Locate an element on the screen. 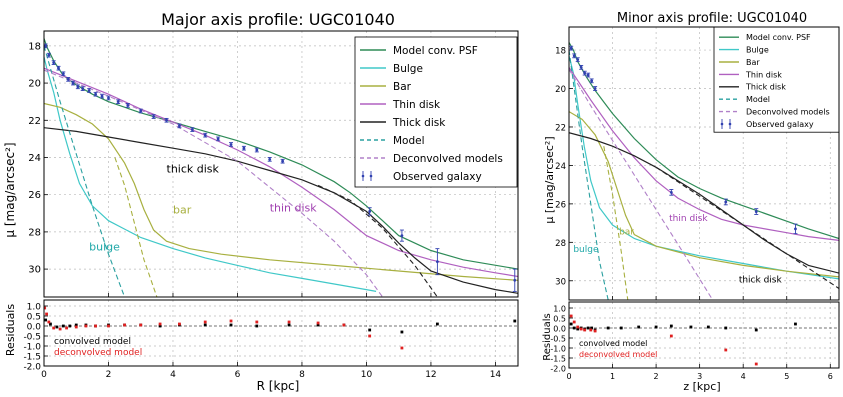 This screenshot has height=397, width=843. y-tick-label: 22 is located at coordinates (560, 128).